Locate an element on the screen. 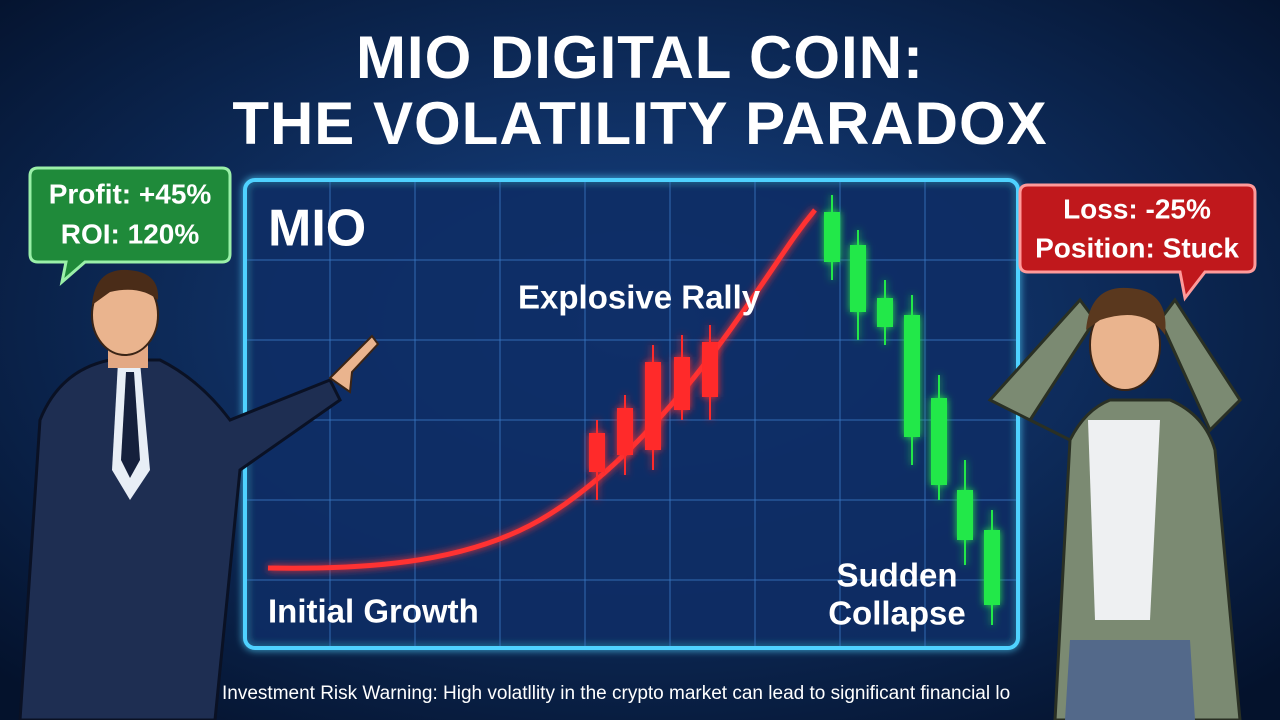 The height and width of the screenshot is (720, 1280). bubble-text: Profit: +45% is located at coordinates (130, 193).